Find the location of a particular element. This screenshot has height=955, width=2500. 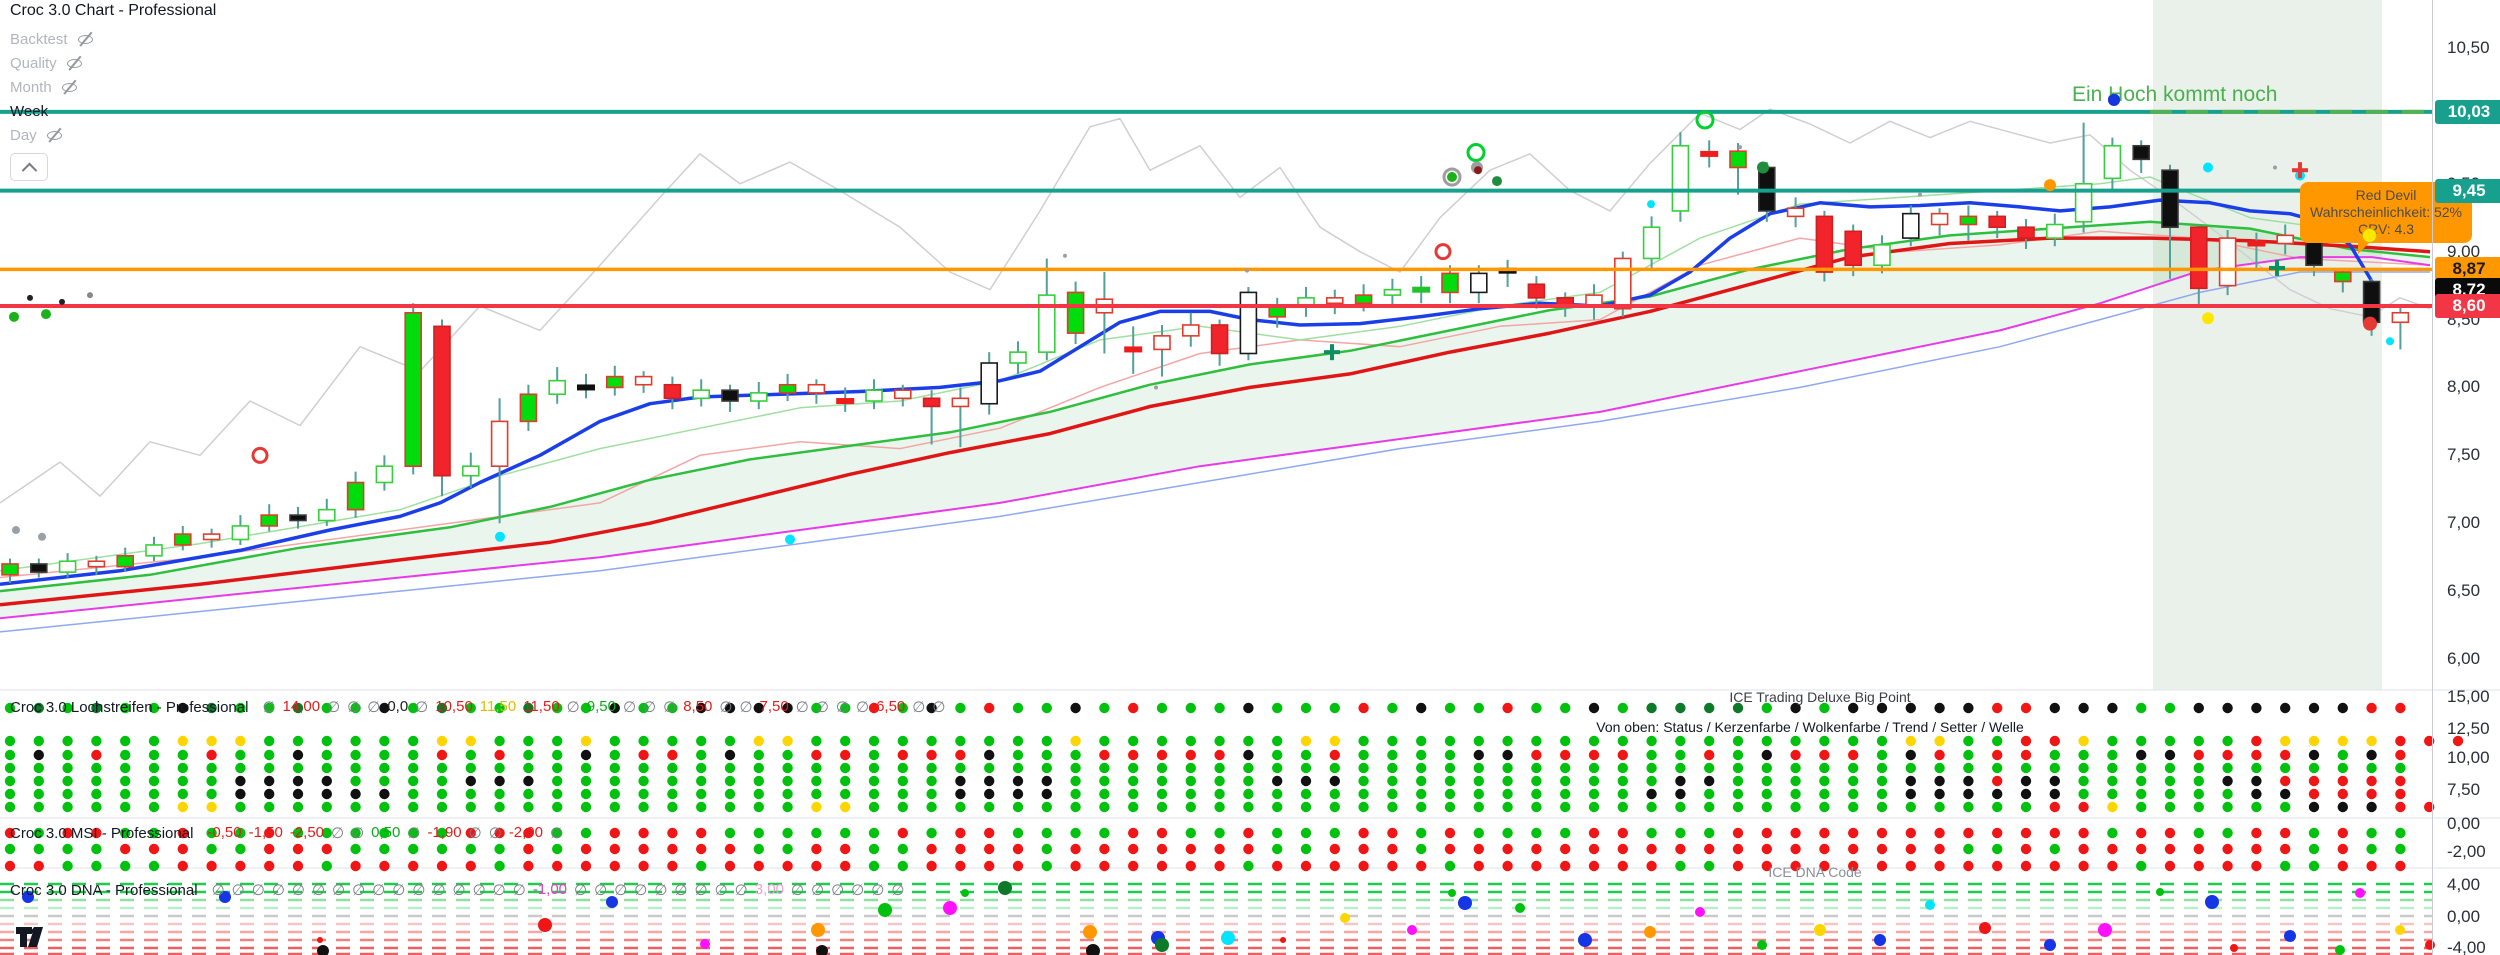

axis-label: 6,00 is located at coordinates (2464, 658).